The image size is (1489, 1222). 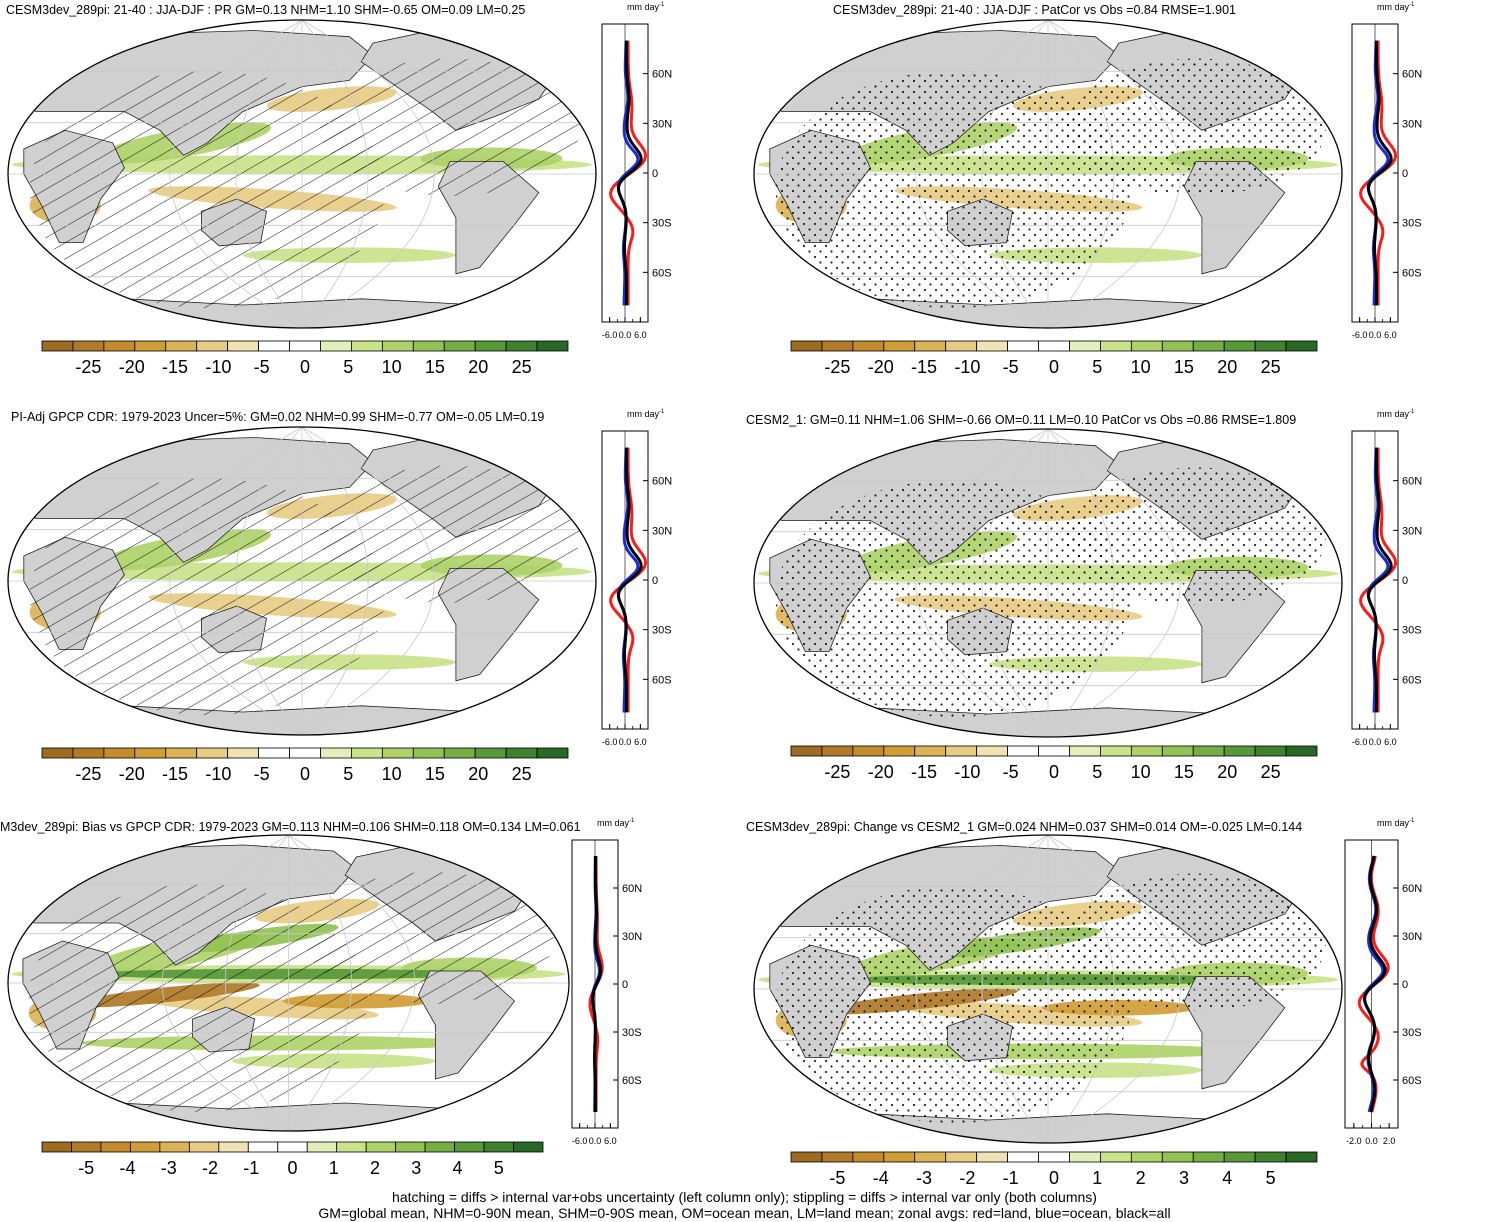 I want to click on colorbar-tick-label: -3, so click(x=924, y=1178).